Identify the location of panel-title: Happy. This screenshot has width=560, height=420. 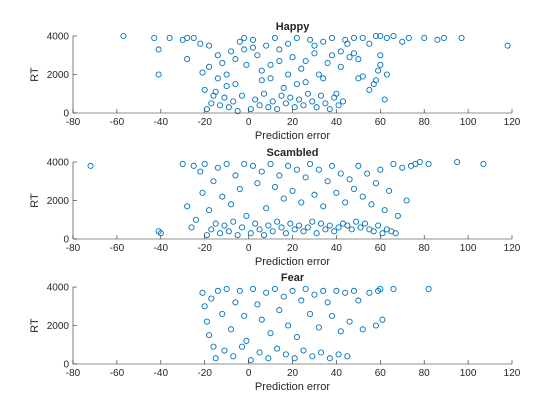
(293, 27).